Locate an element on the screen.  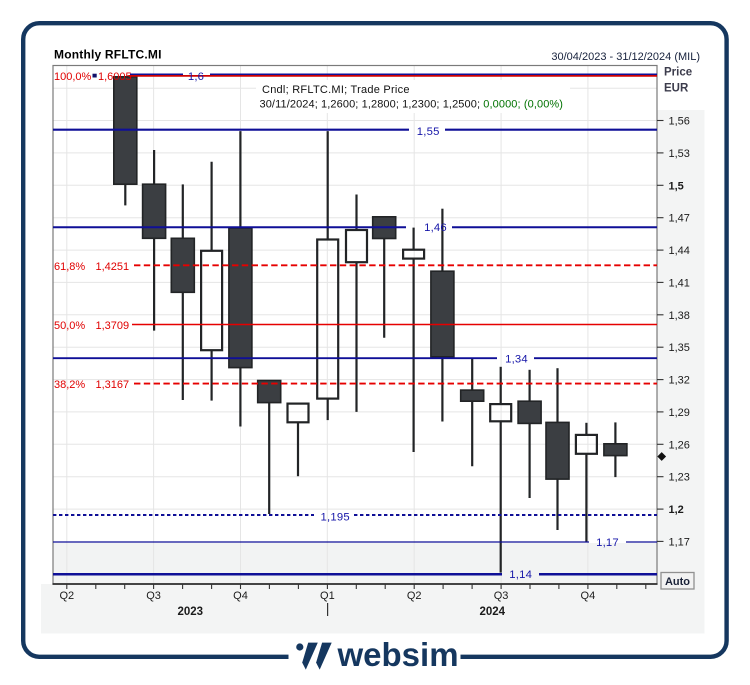
svg-text: 1,38 is located at coordinates (679, 316).